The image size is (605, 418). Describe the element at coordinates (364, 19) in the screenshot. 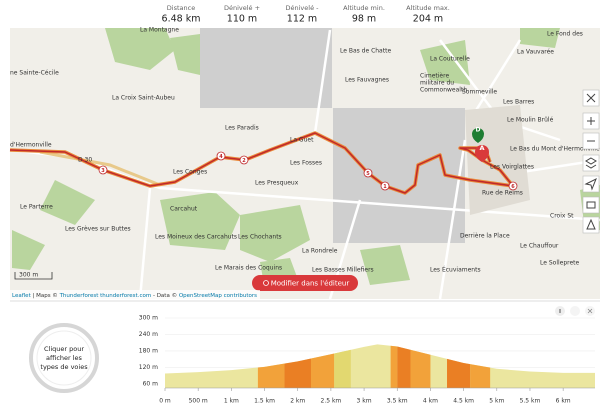

I see `stat-value: 98 m` at that location.